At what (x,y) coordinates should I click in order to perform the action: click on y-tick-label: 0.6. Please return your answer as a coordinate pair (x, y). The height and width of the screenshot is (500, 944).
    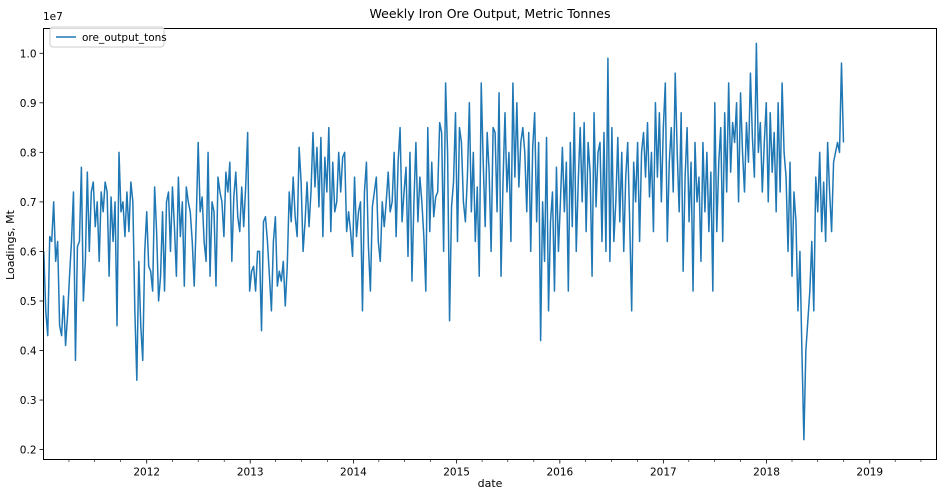
    Looking at the image, I should click on (28, 252).